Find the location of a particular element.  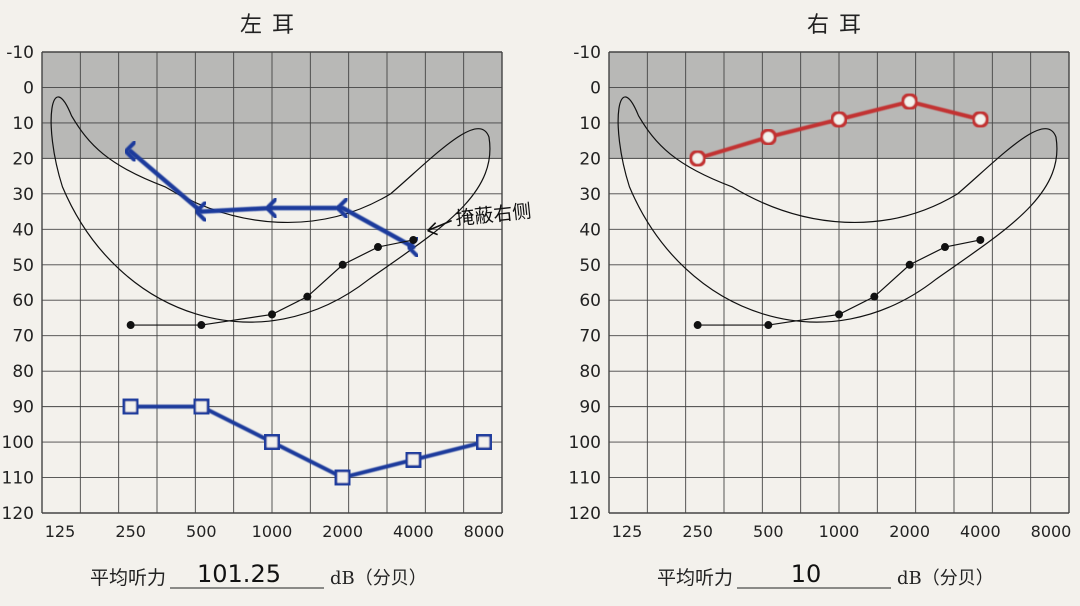

chart-title: 左耳 is located at coordinates (272, 25).